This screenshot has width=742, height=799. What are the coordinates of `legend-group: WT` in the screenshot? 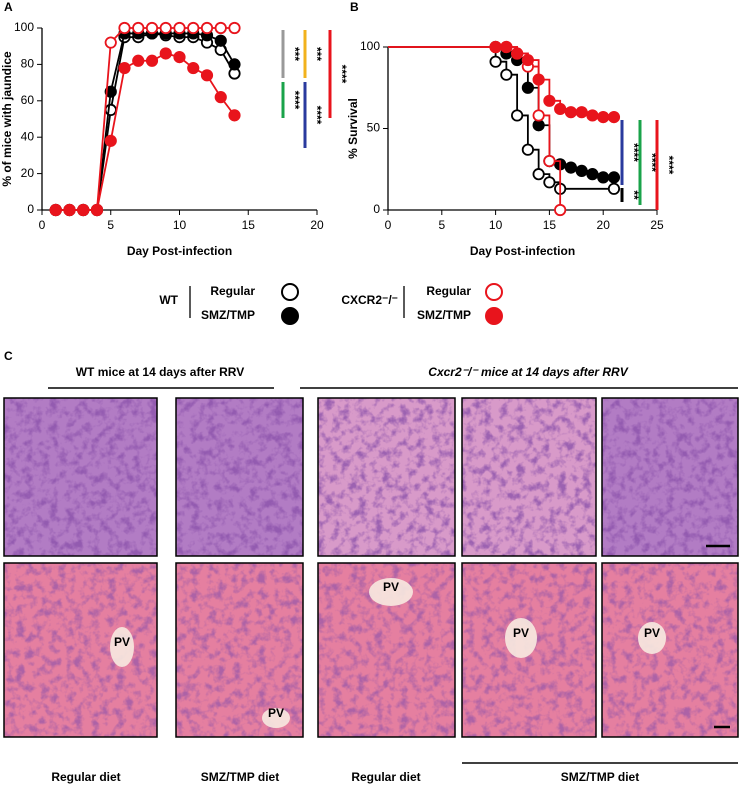 It's located at (168, 300).